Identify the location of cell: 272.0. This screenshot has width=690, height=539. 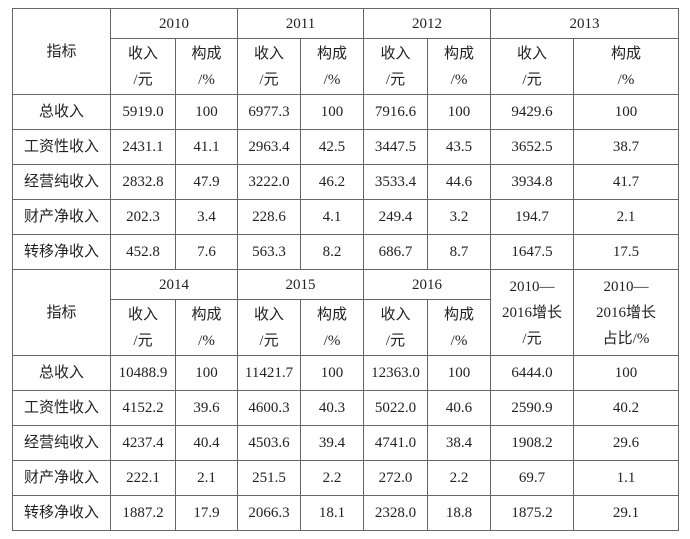
(396, 478).